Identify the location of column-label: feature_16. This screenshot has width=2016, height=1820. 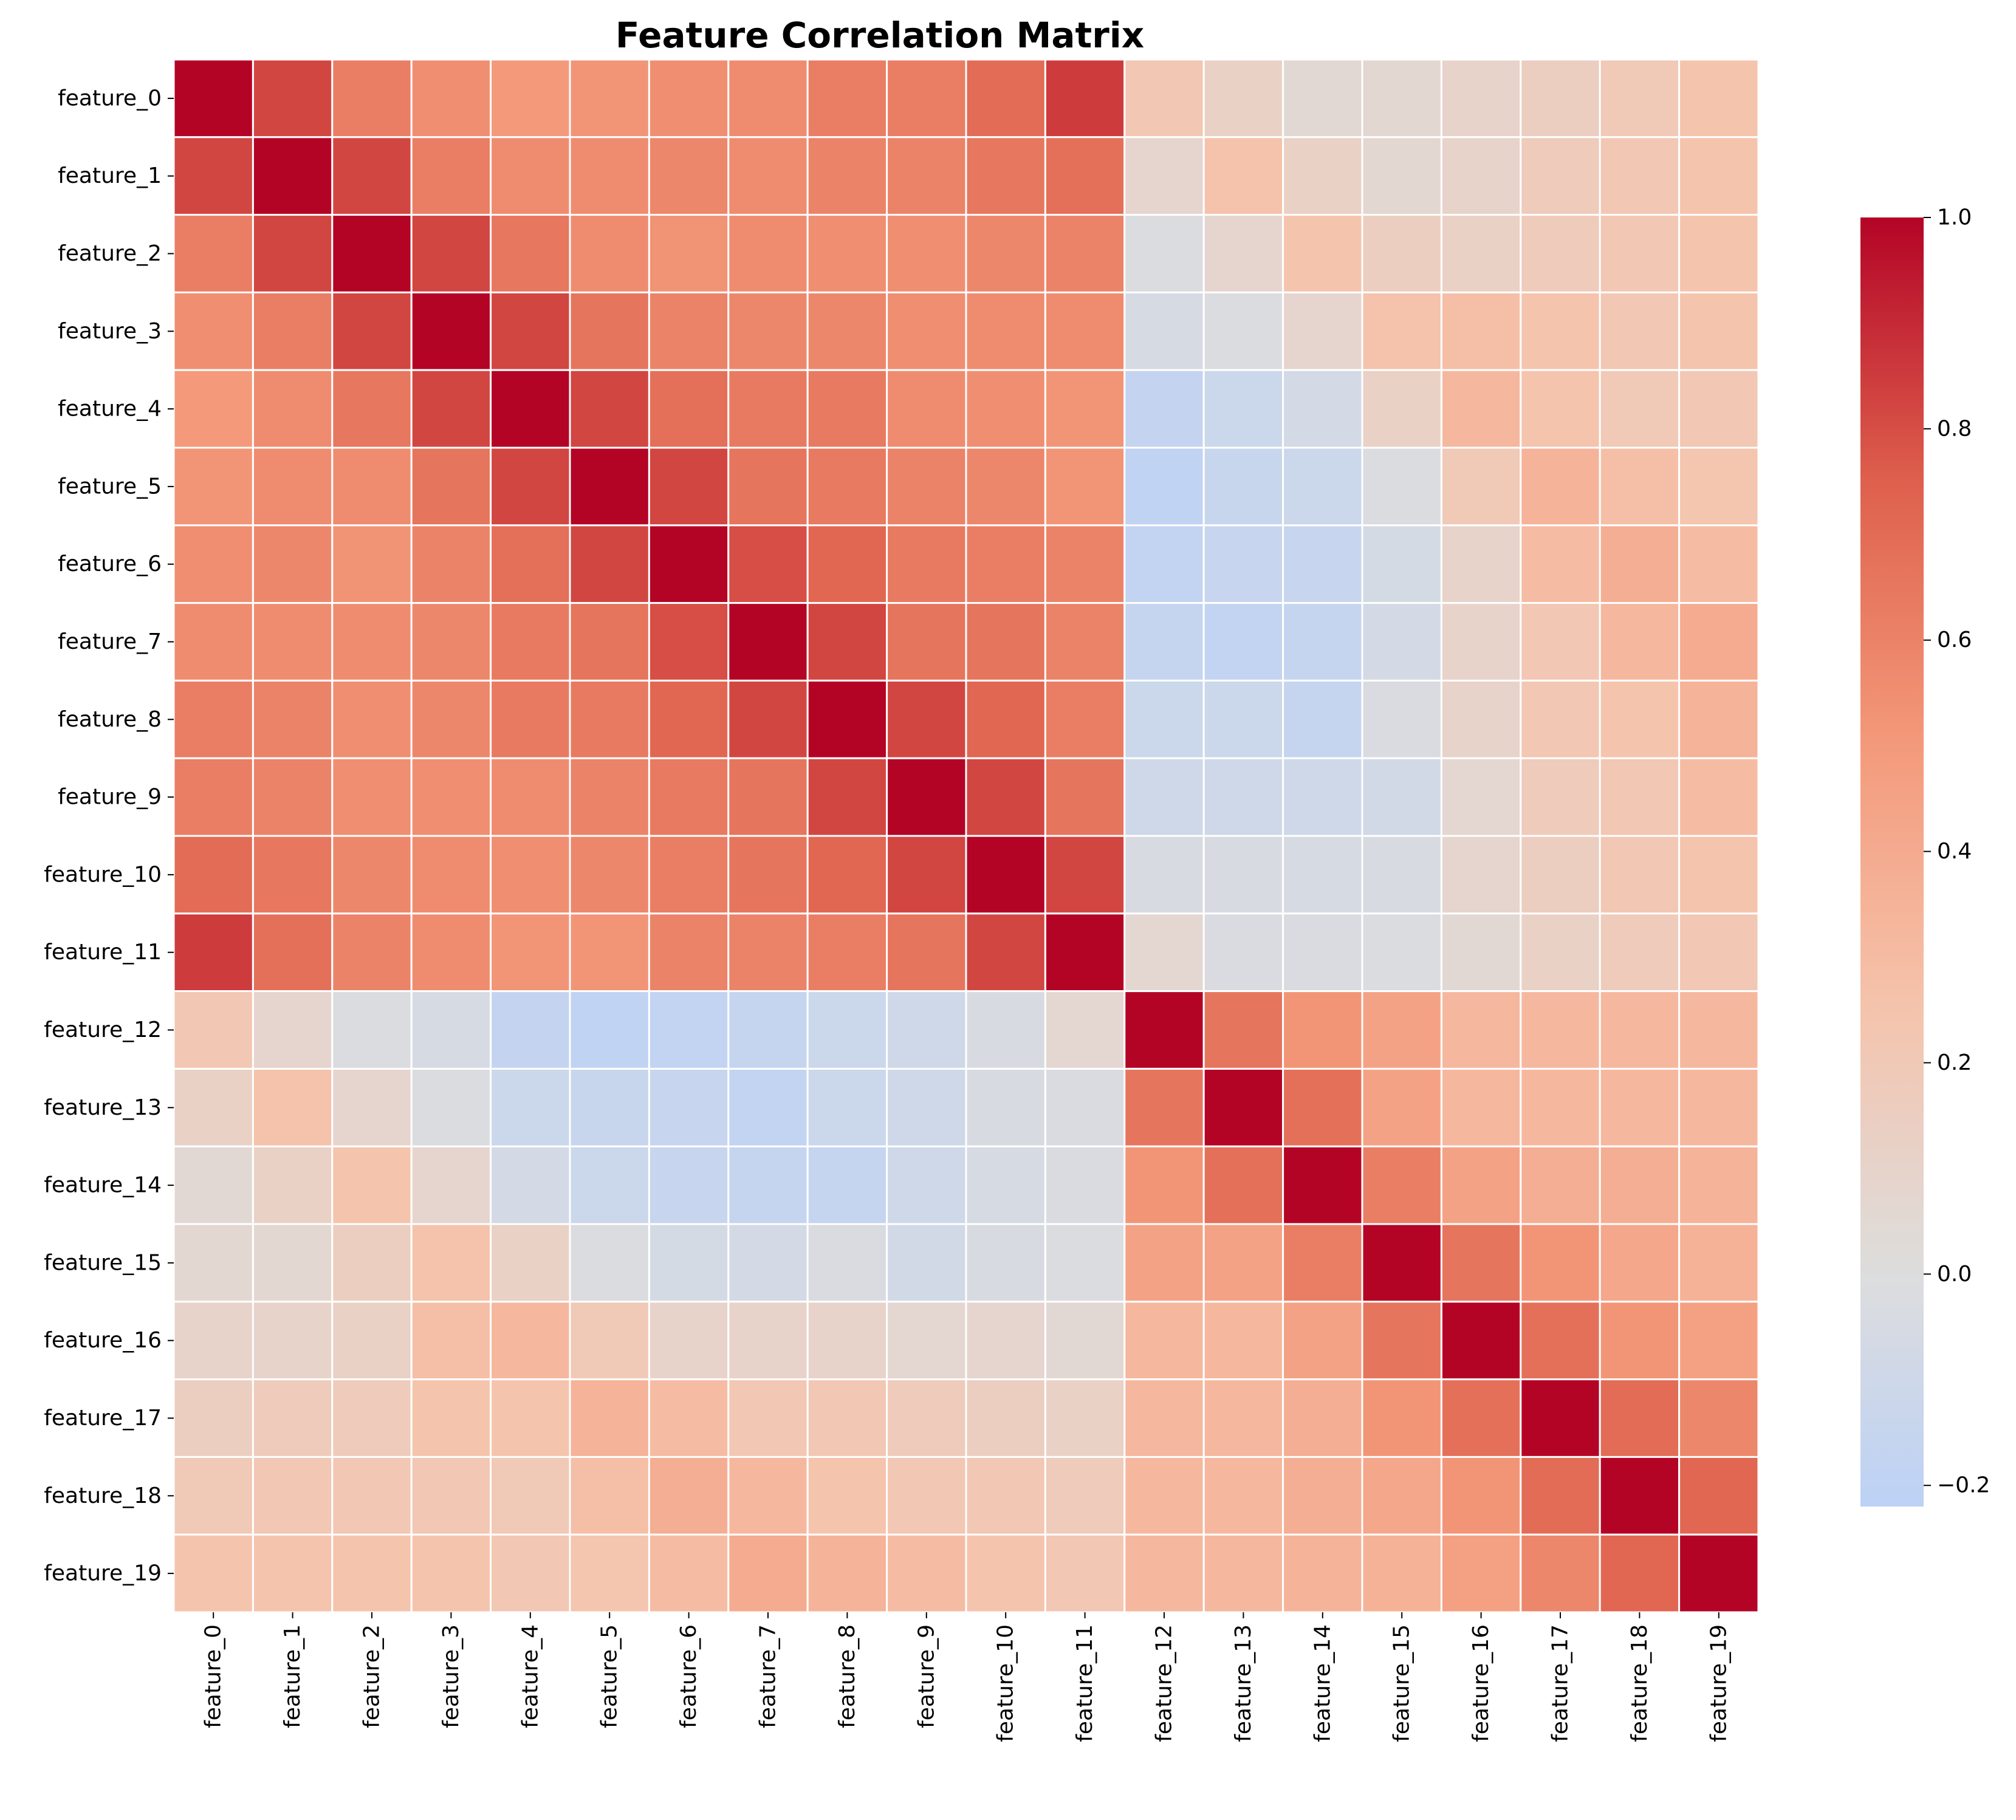
(1481, 1683).